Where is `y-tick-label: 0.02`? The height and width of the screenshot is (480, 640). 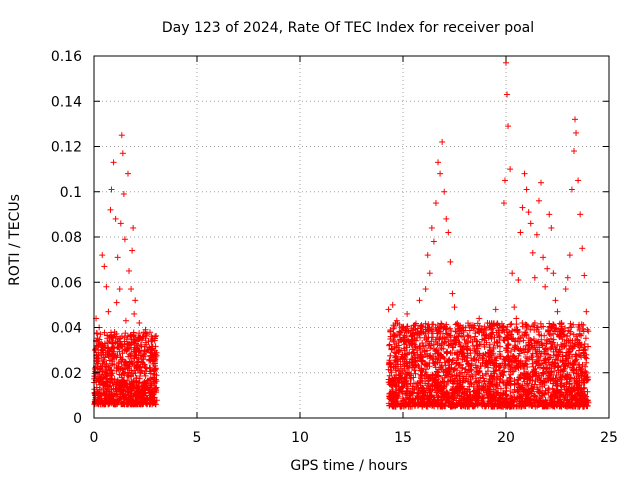 y-tick-label: 0.02 is located at coordinates (66, 374).